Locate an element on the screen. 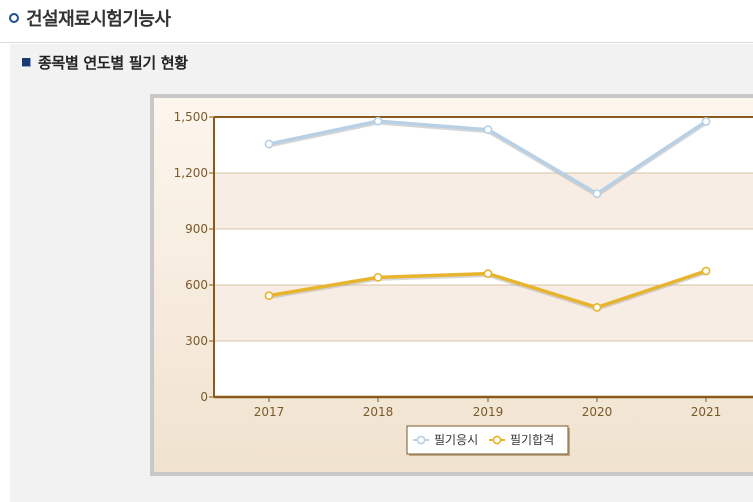 Image resolution: width=753 pixels, height=502 pixels. x-tick-label: 2020 is located at coordinates (597, 412).